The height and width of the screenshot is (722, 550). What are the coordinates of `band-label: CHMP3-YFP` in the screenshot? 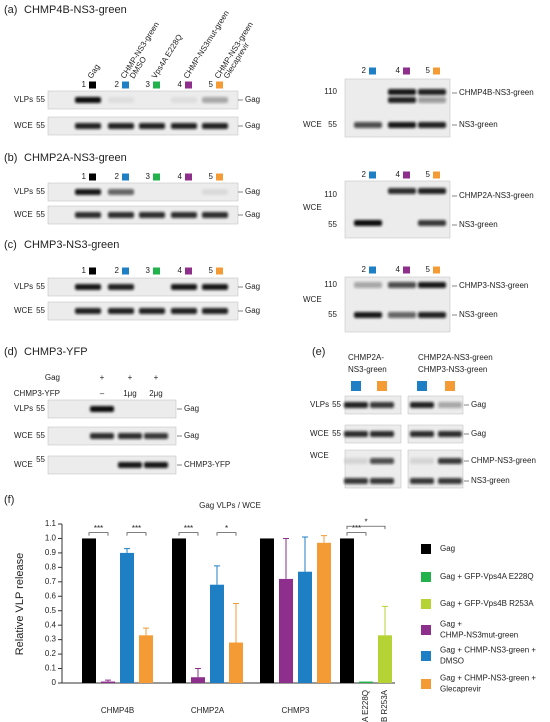 It's located at (207, 464).